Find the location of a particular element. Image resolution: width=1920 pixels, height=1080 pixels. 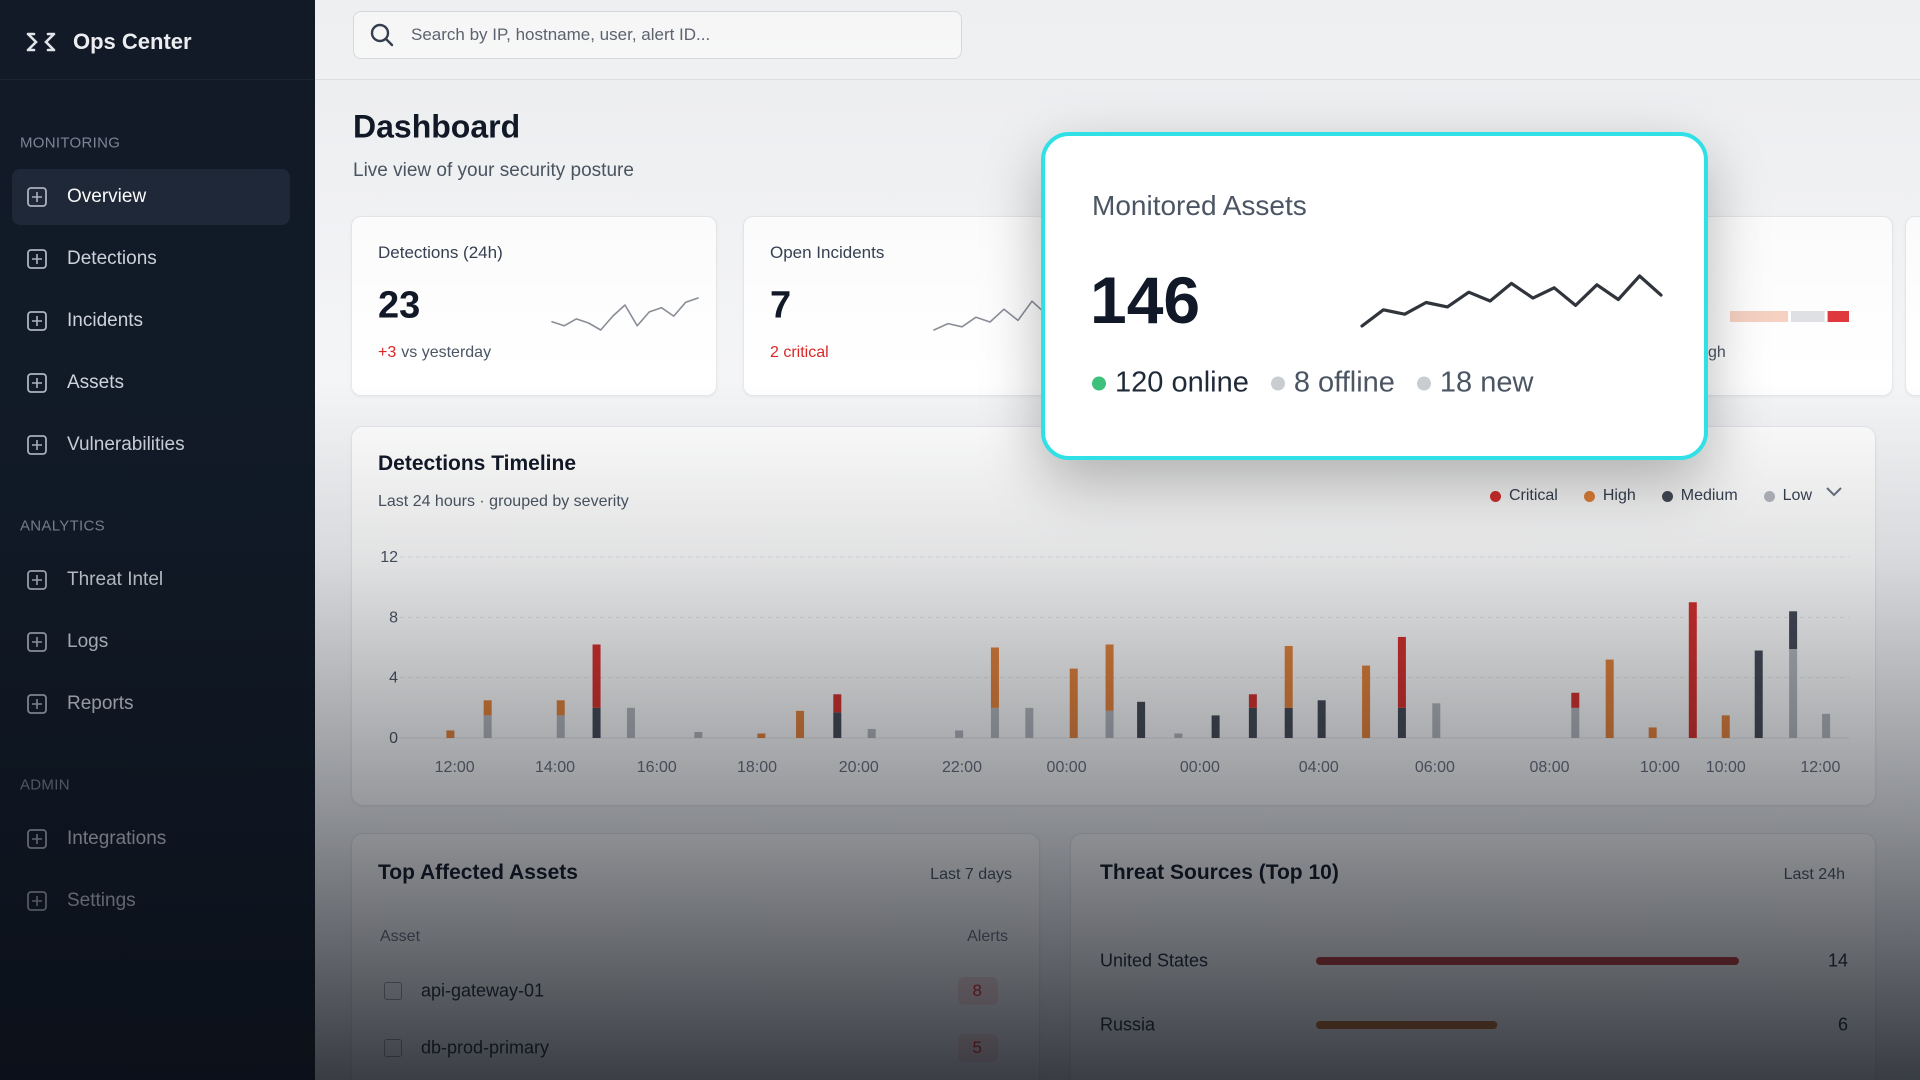

nav-item: Settings is located at coordinates (101, 900).